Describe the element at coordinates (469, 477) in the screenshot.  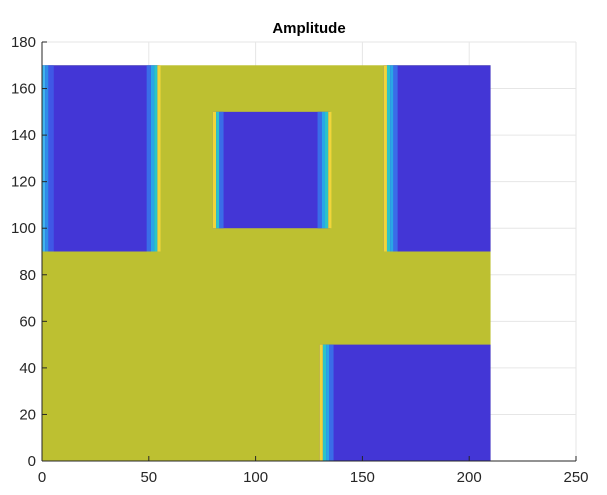
I see `x-tick-label: 200` at that location.